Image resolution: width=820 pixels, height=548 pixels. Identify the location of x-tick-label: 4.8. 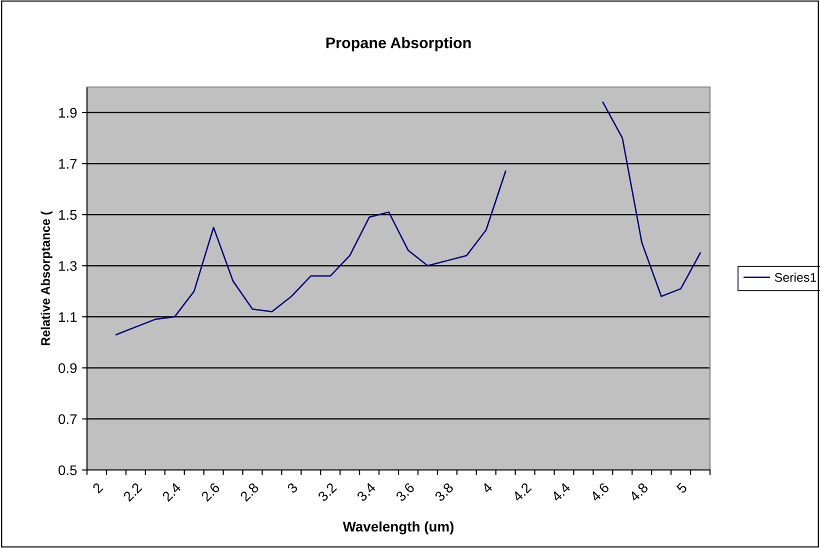
(638, 492).